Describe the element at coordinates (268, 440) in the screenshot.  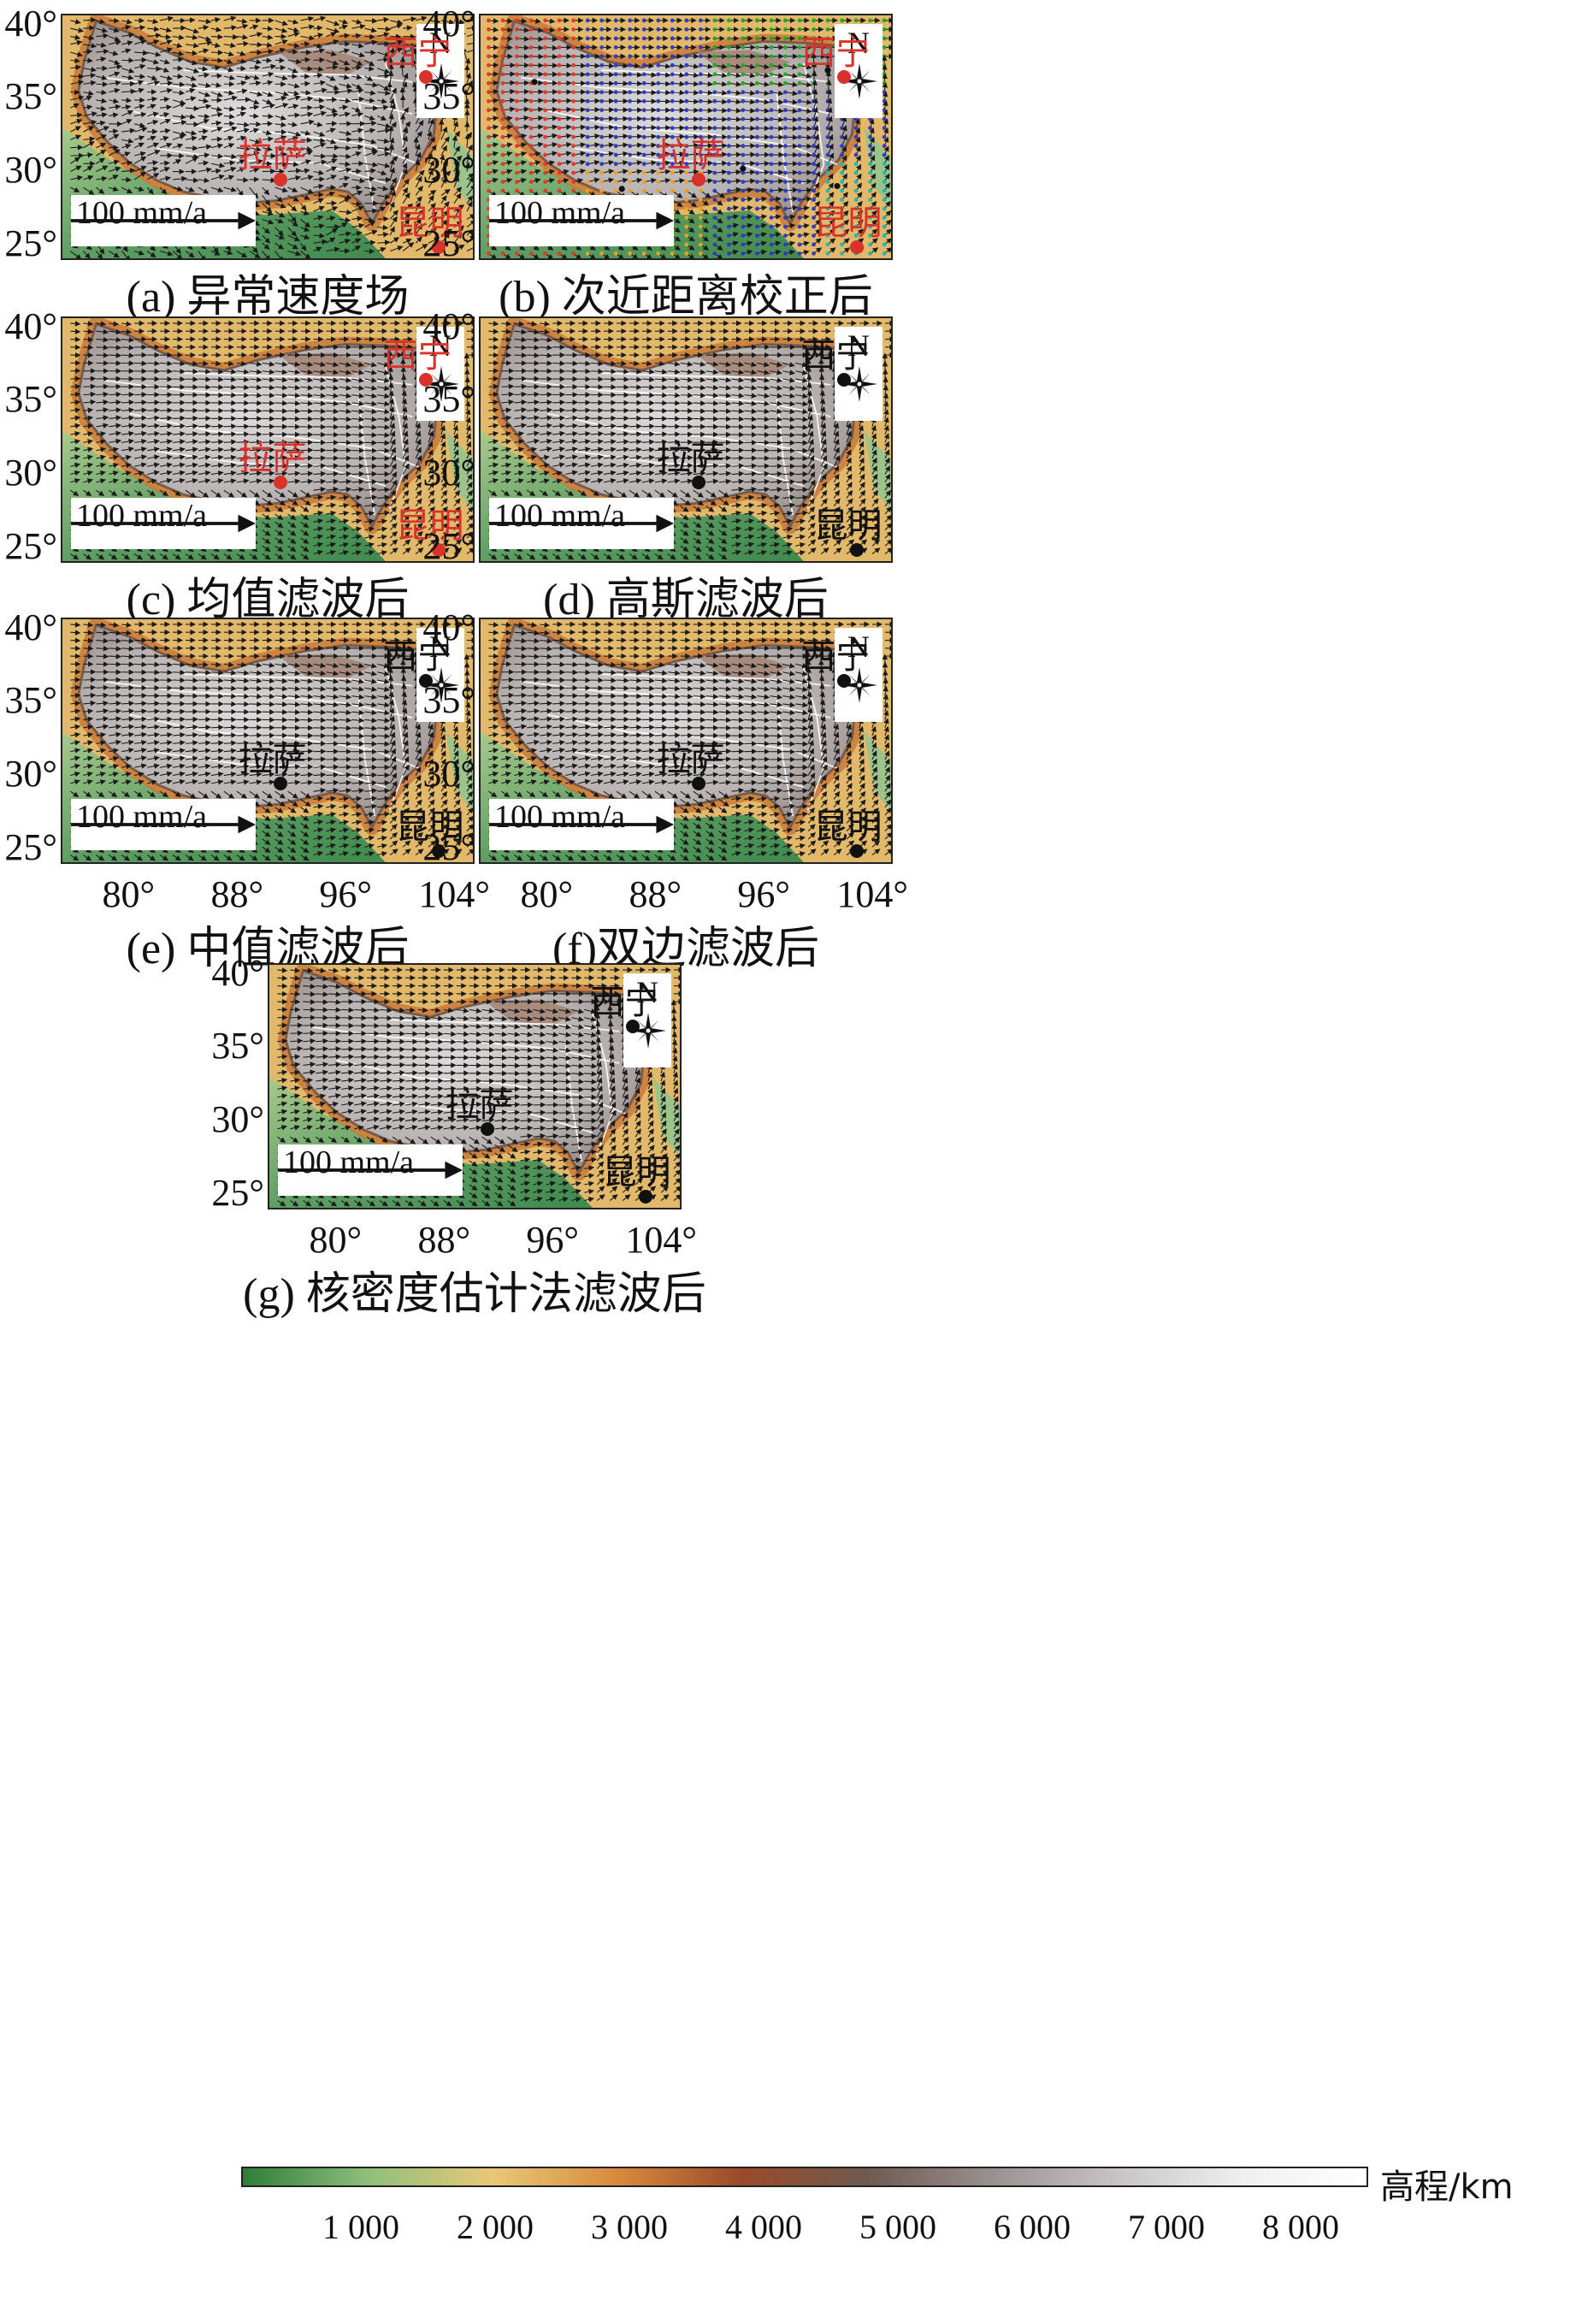
I see `map-frame: 100 mm/a N 西宁 拉萨 昆明` at that location.